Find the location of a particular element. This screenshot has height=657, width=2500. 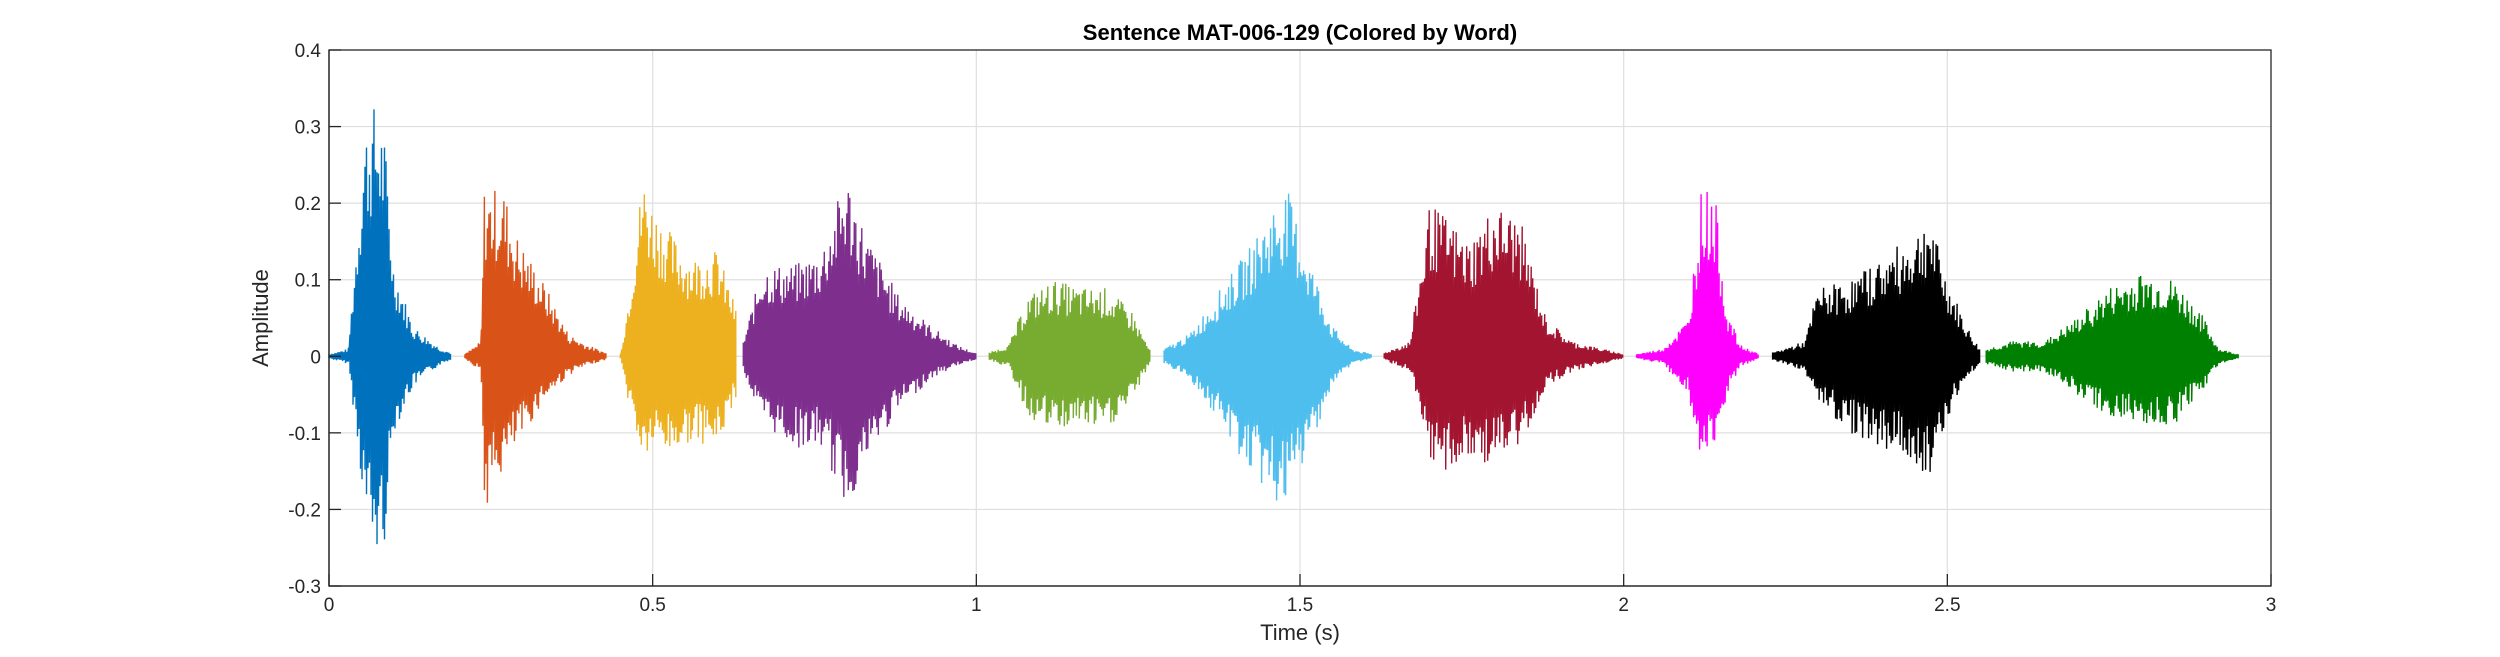

y-tick-label: 0.2 is located at coordinates (308, 204).